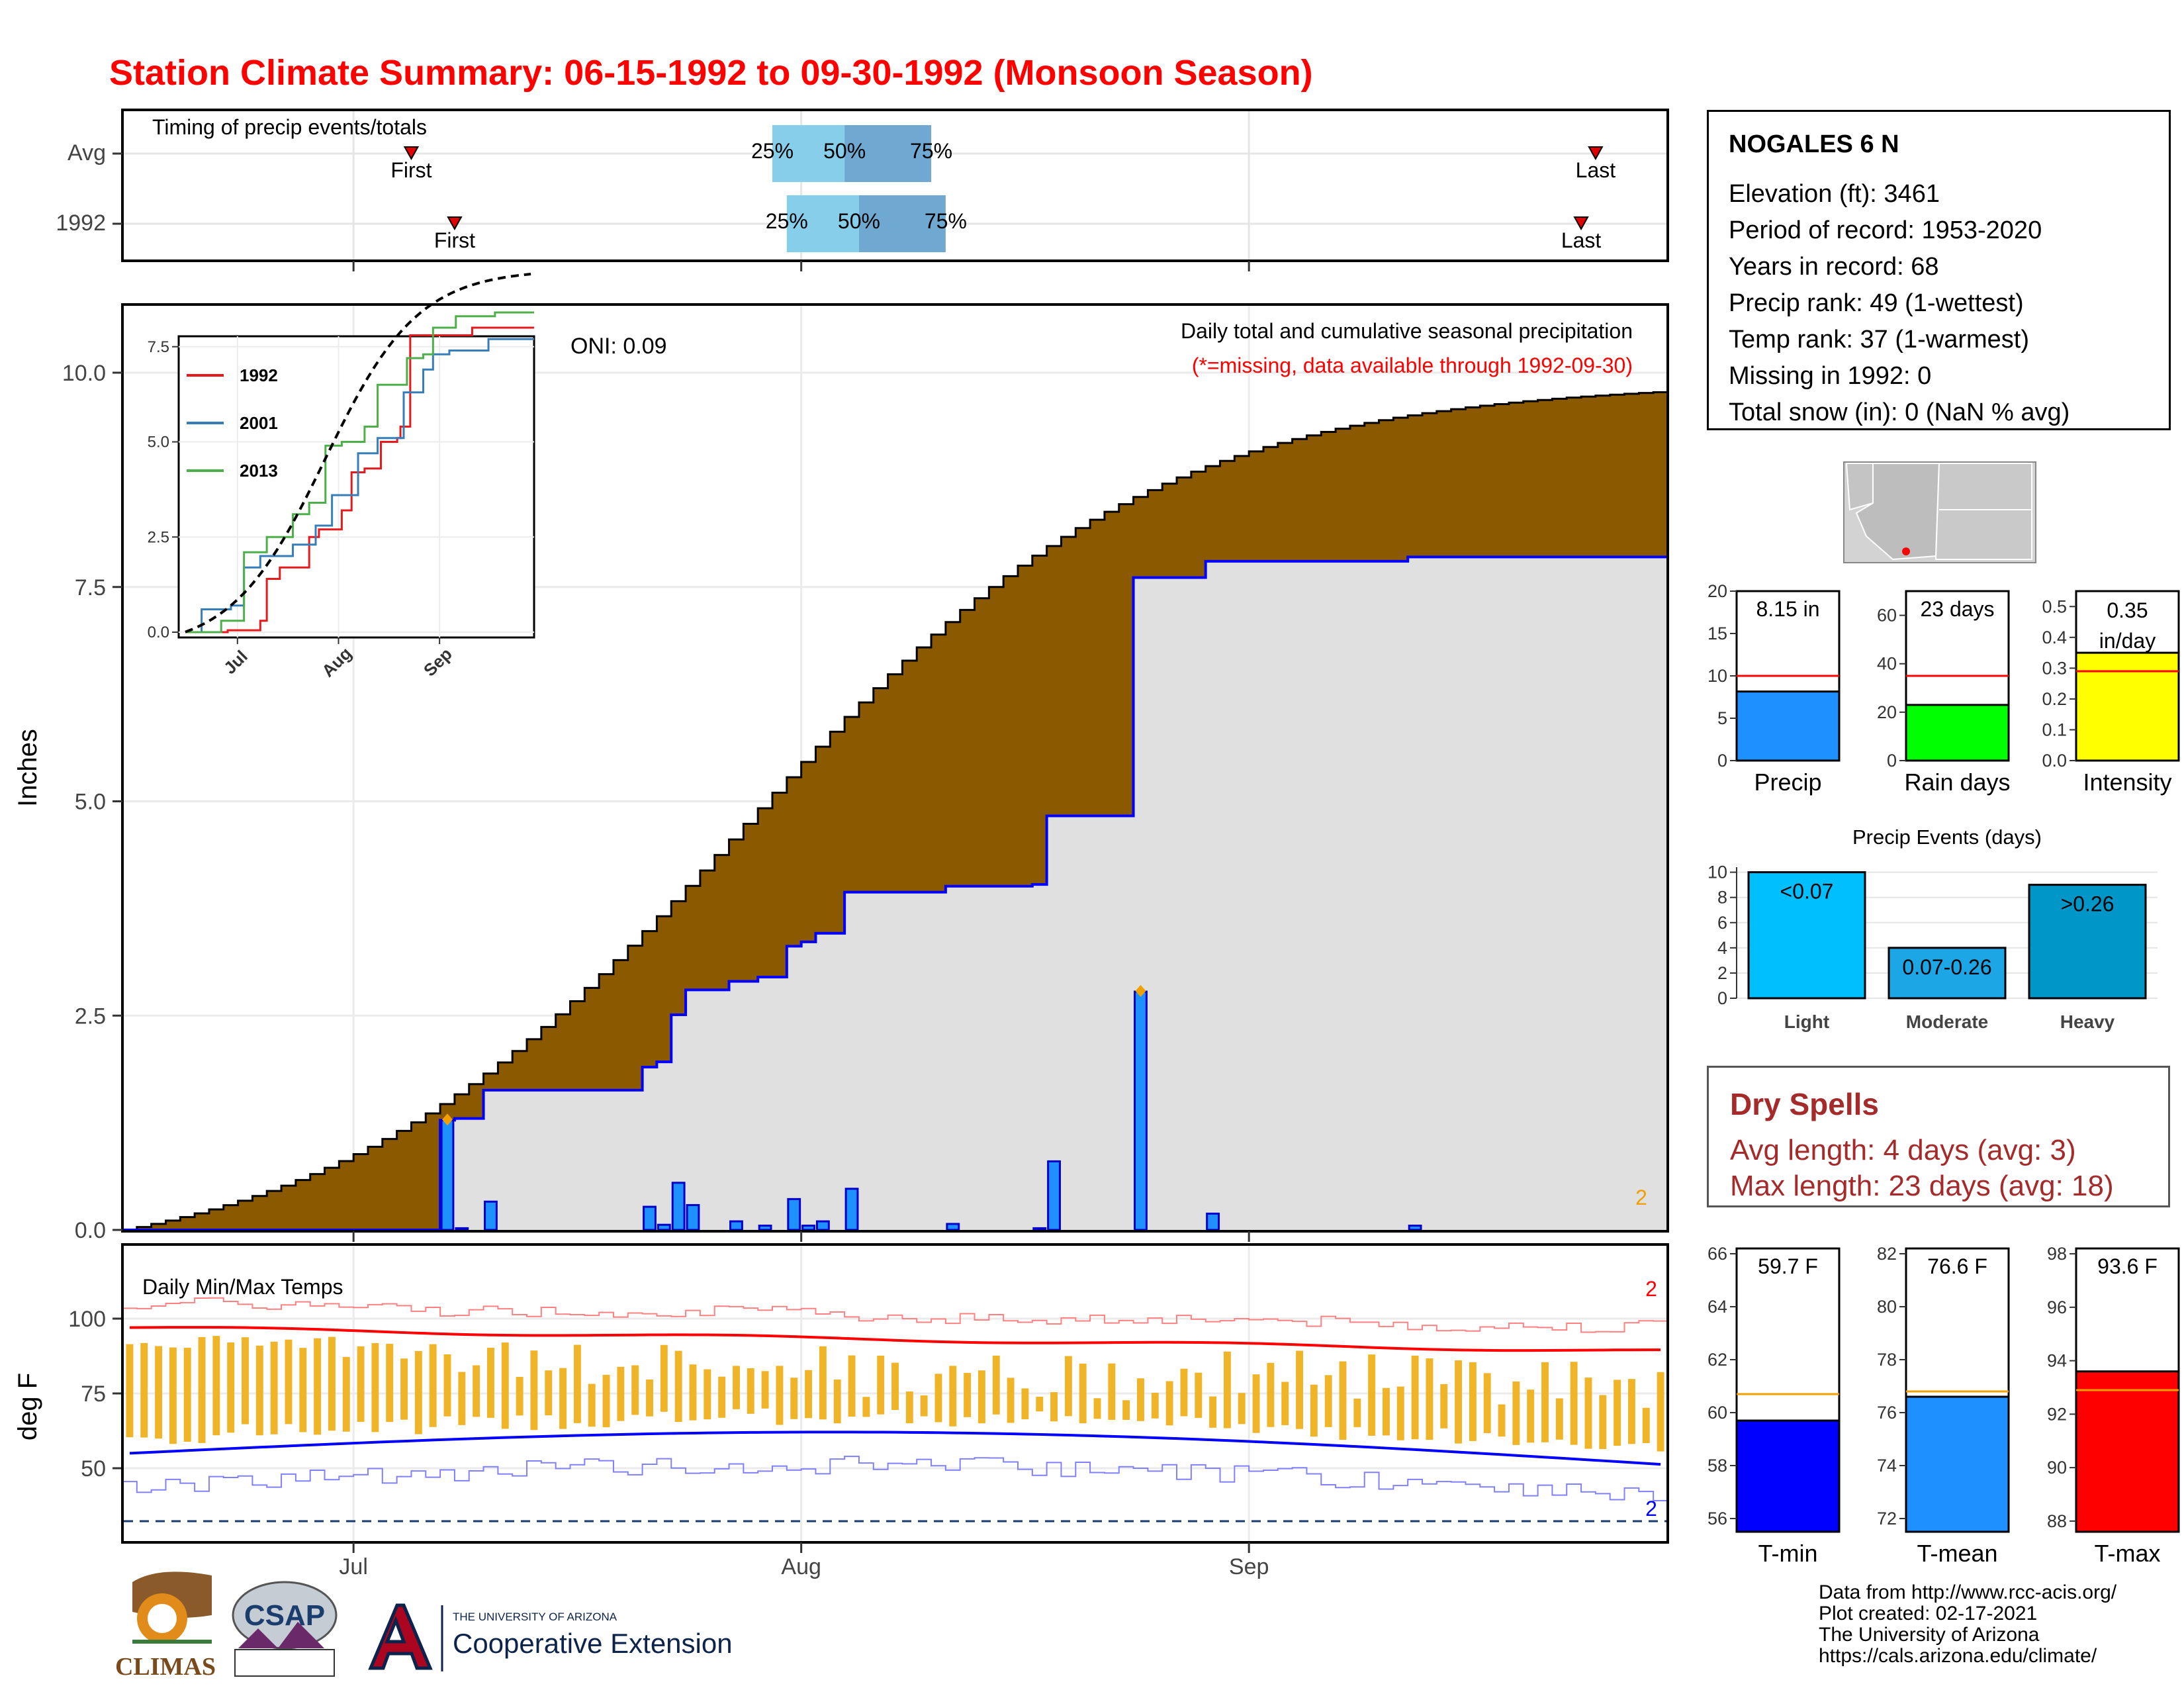 The width and height of the screenshot is (2184, 1688). Describe the element at coordinates (1958, 1656) in the screenshot. I see `credit-line: https://cals.arizona.edu/climate/` at that location.